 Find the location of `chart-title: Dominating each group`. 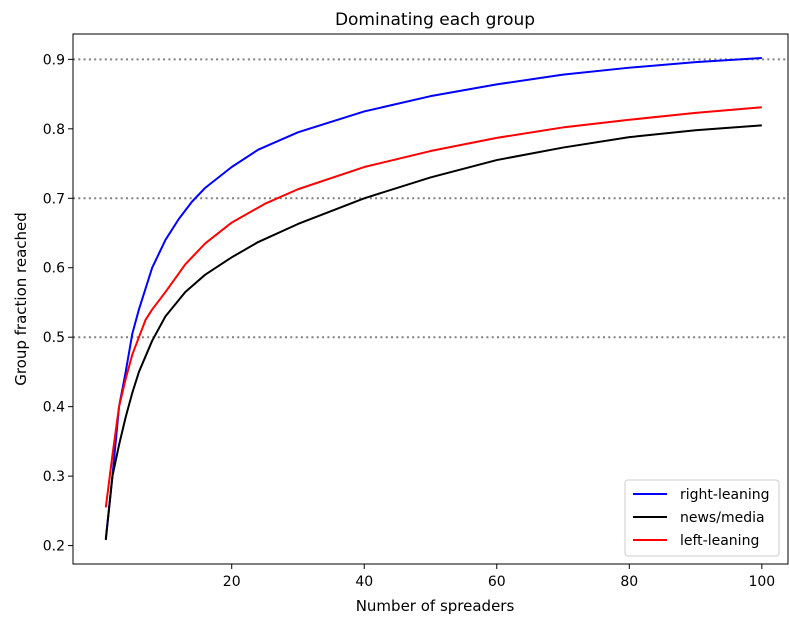

chart-title: Dominating each group is located at coordinates (435, 20).